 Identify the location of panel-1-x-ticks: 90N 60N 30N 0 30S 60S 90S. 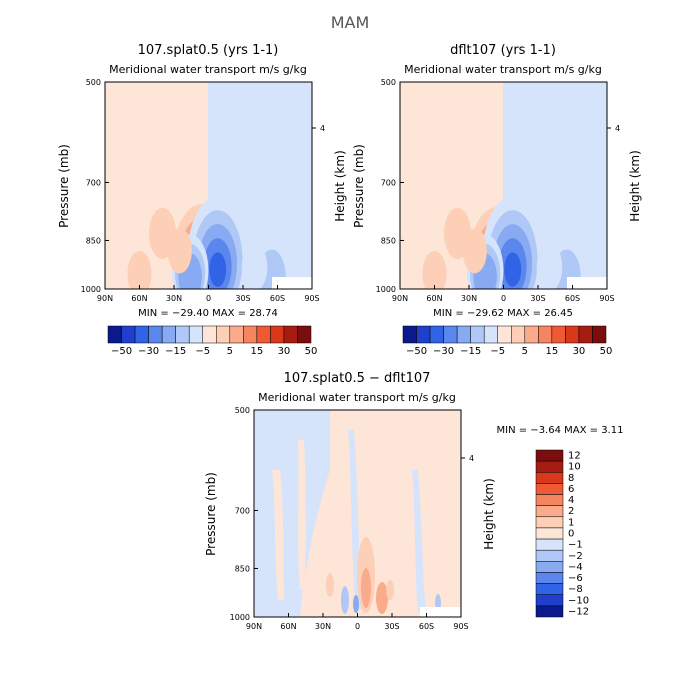
(208, 294).